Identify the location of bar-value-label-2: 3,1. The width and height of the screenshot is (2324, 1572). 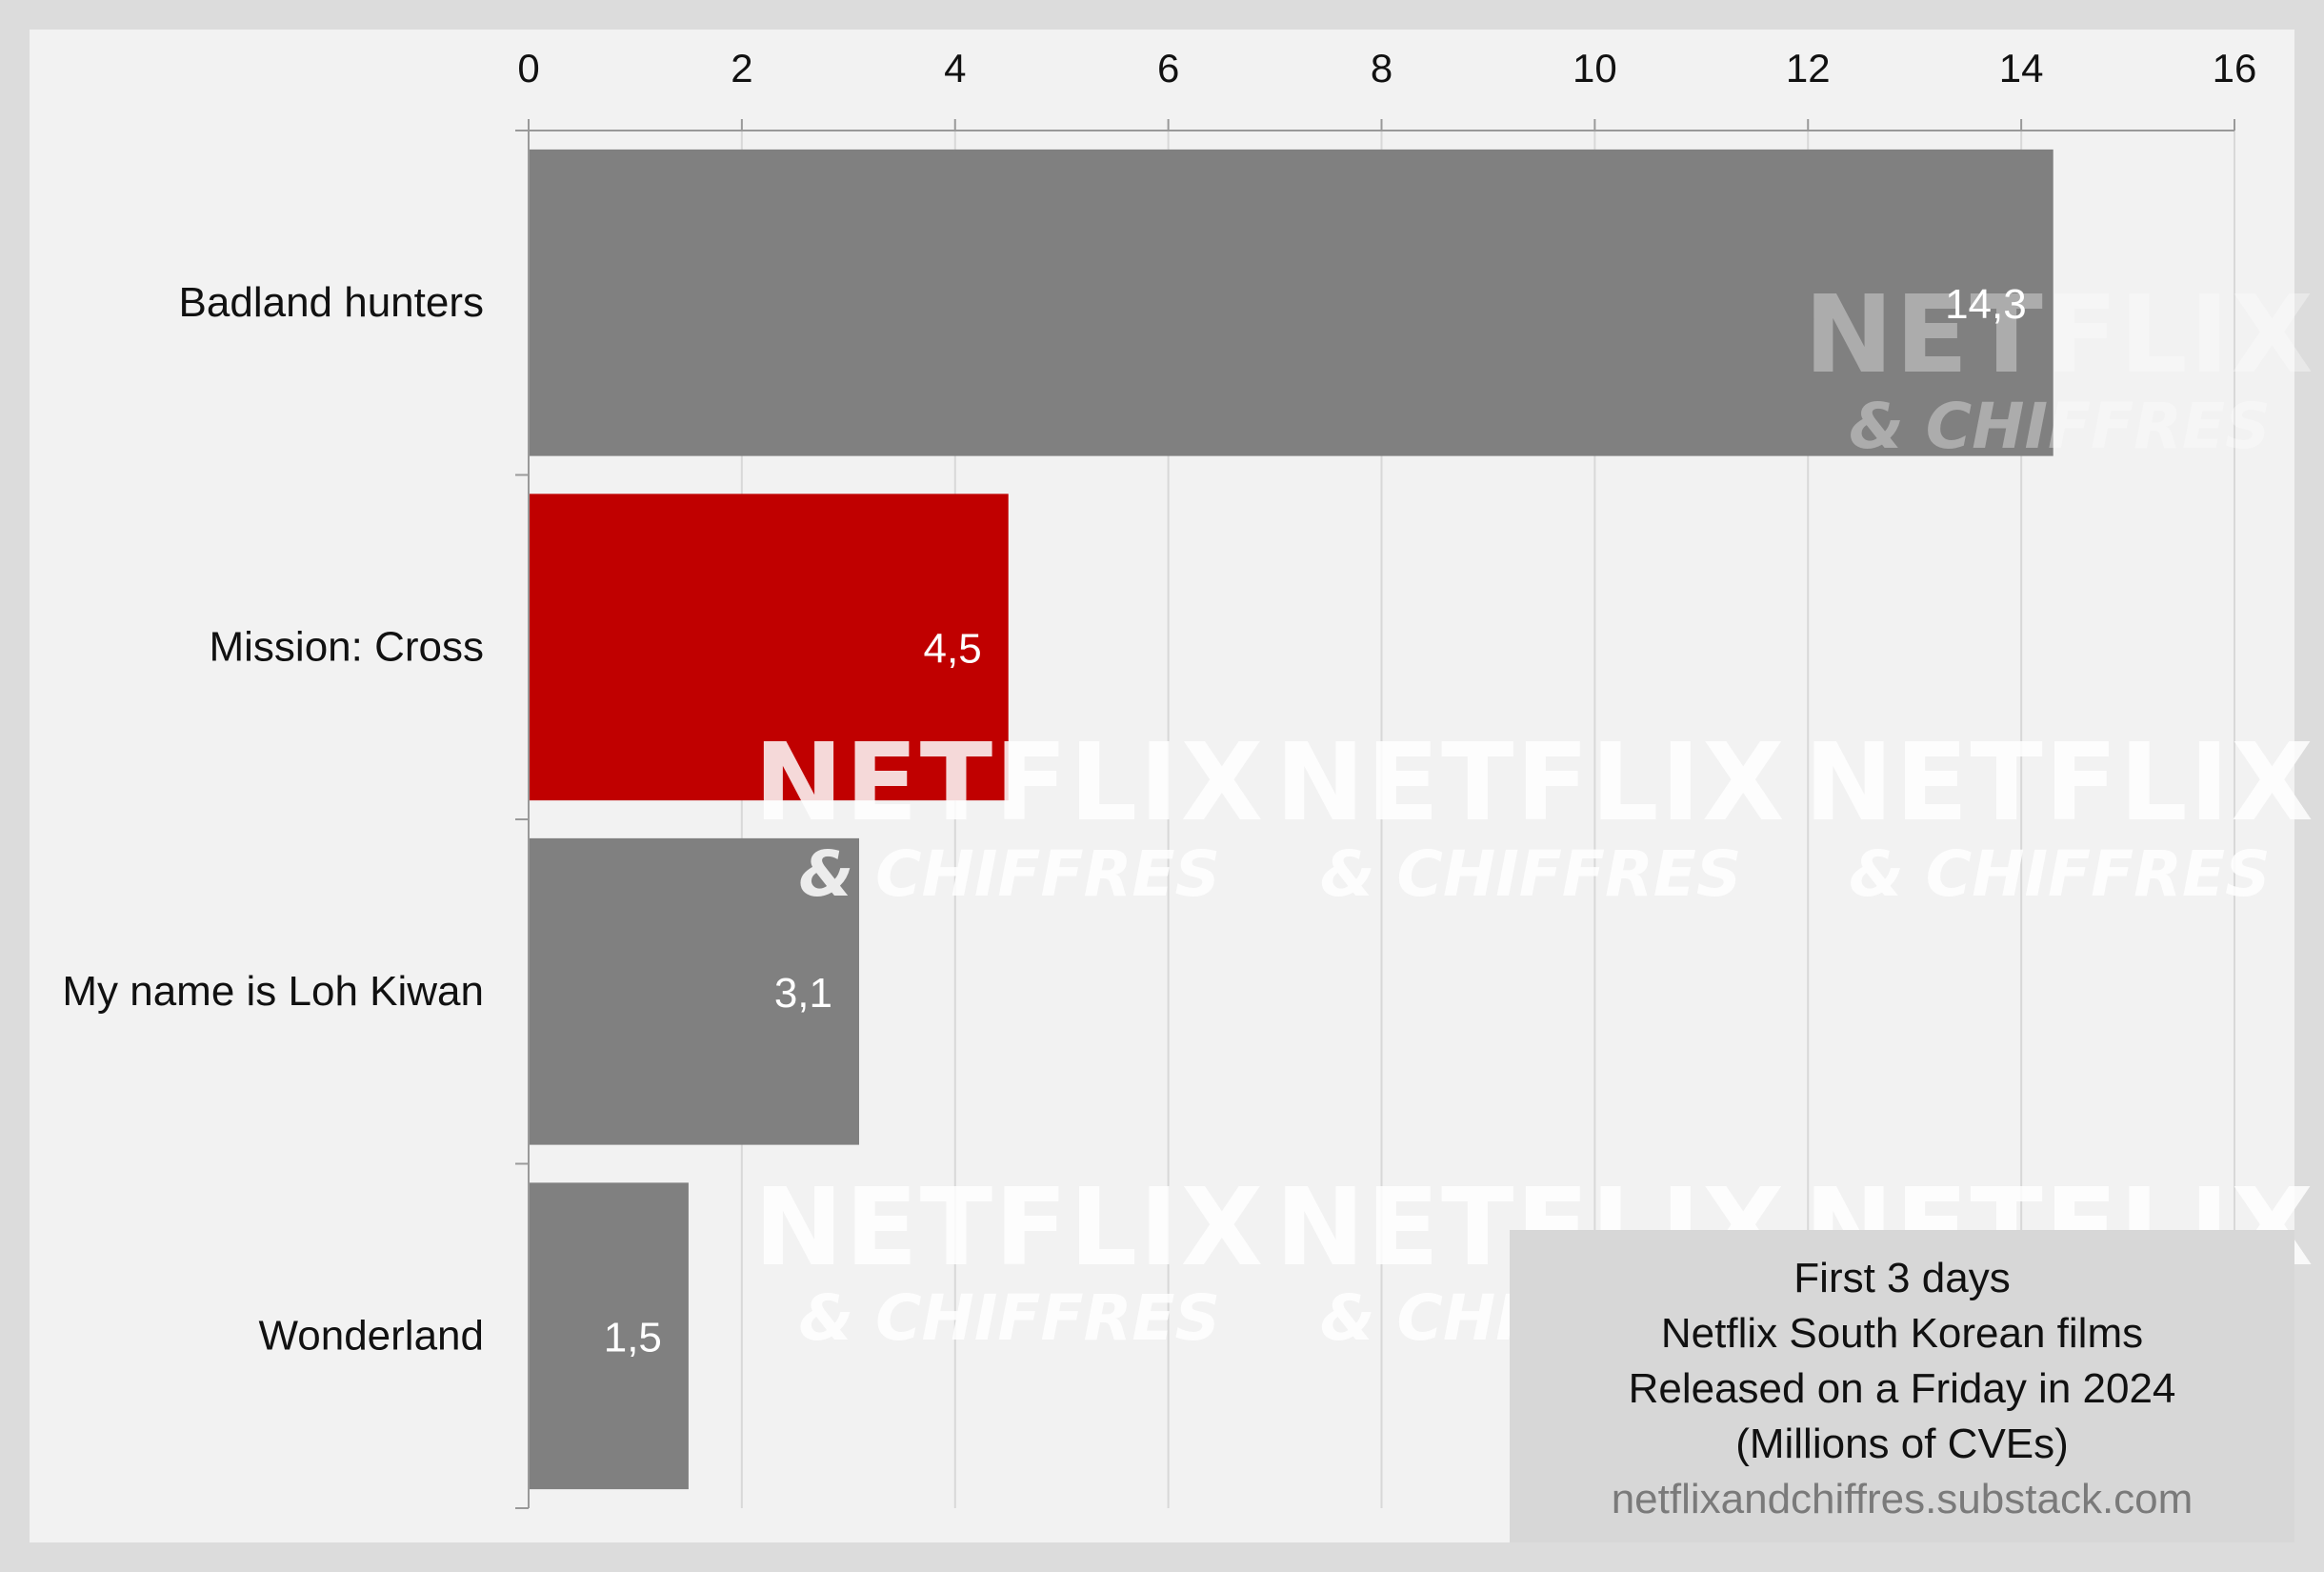
(803, 994).